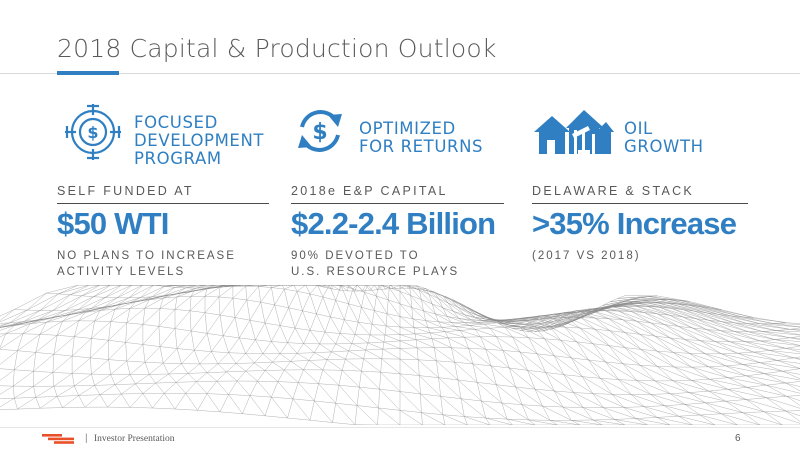  Describe the element at coordinates (369, 191) in the screenshot. I see `column-label: 2018e E&P CAPITAL` at that location.